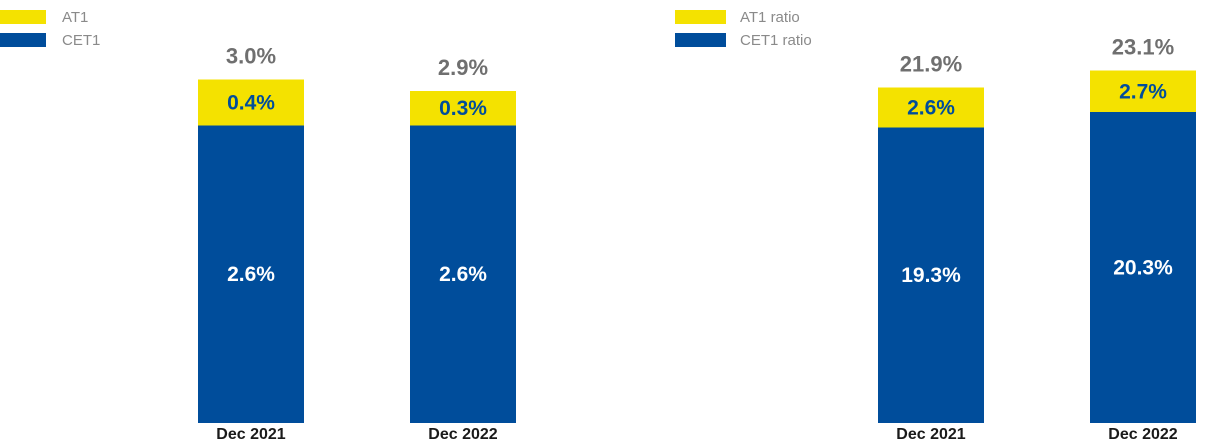 Image resolution: width=1219 pixels, height=444 pixels. I want to click on legend-swatch-at1-ratio, so click(700, 17).